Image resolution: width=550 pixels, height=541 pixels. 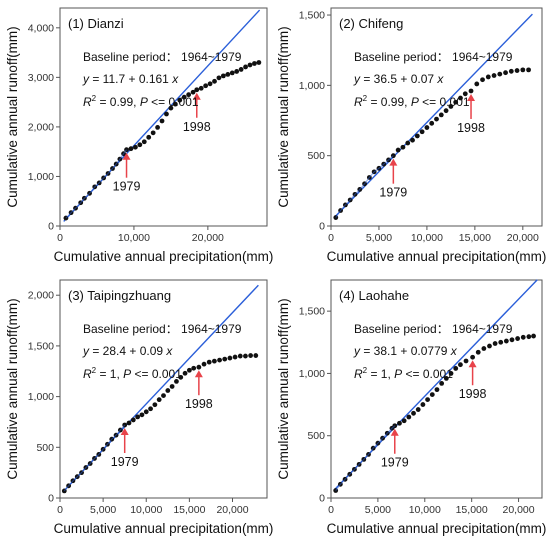 I want to click on panel-title: (3) Taipingzhuang, so click(x=119, y=295).